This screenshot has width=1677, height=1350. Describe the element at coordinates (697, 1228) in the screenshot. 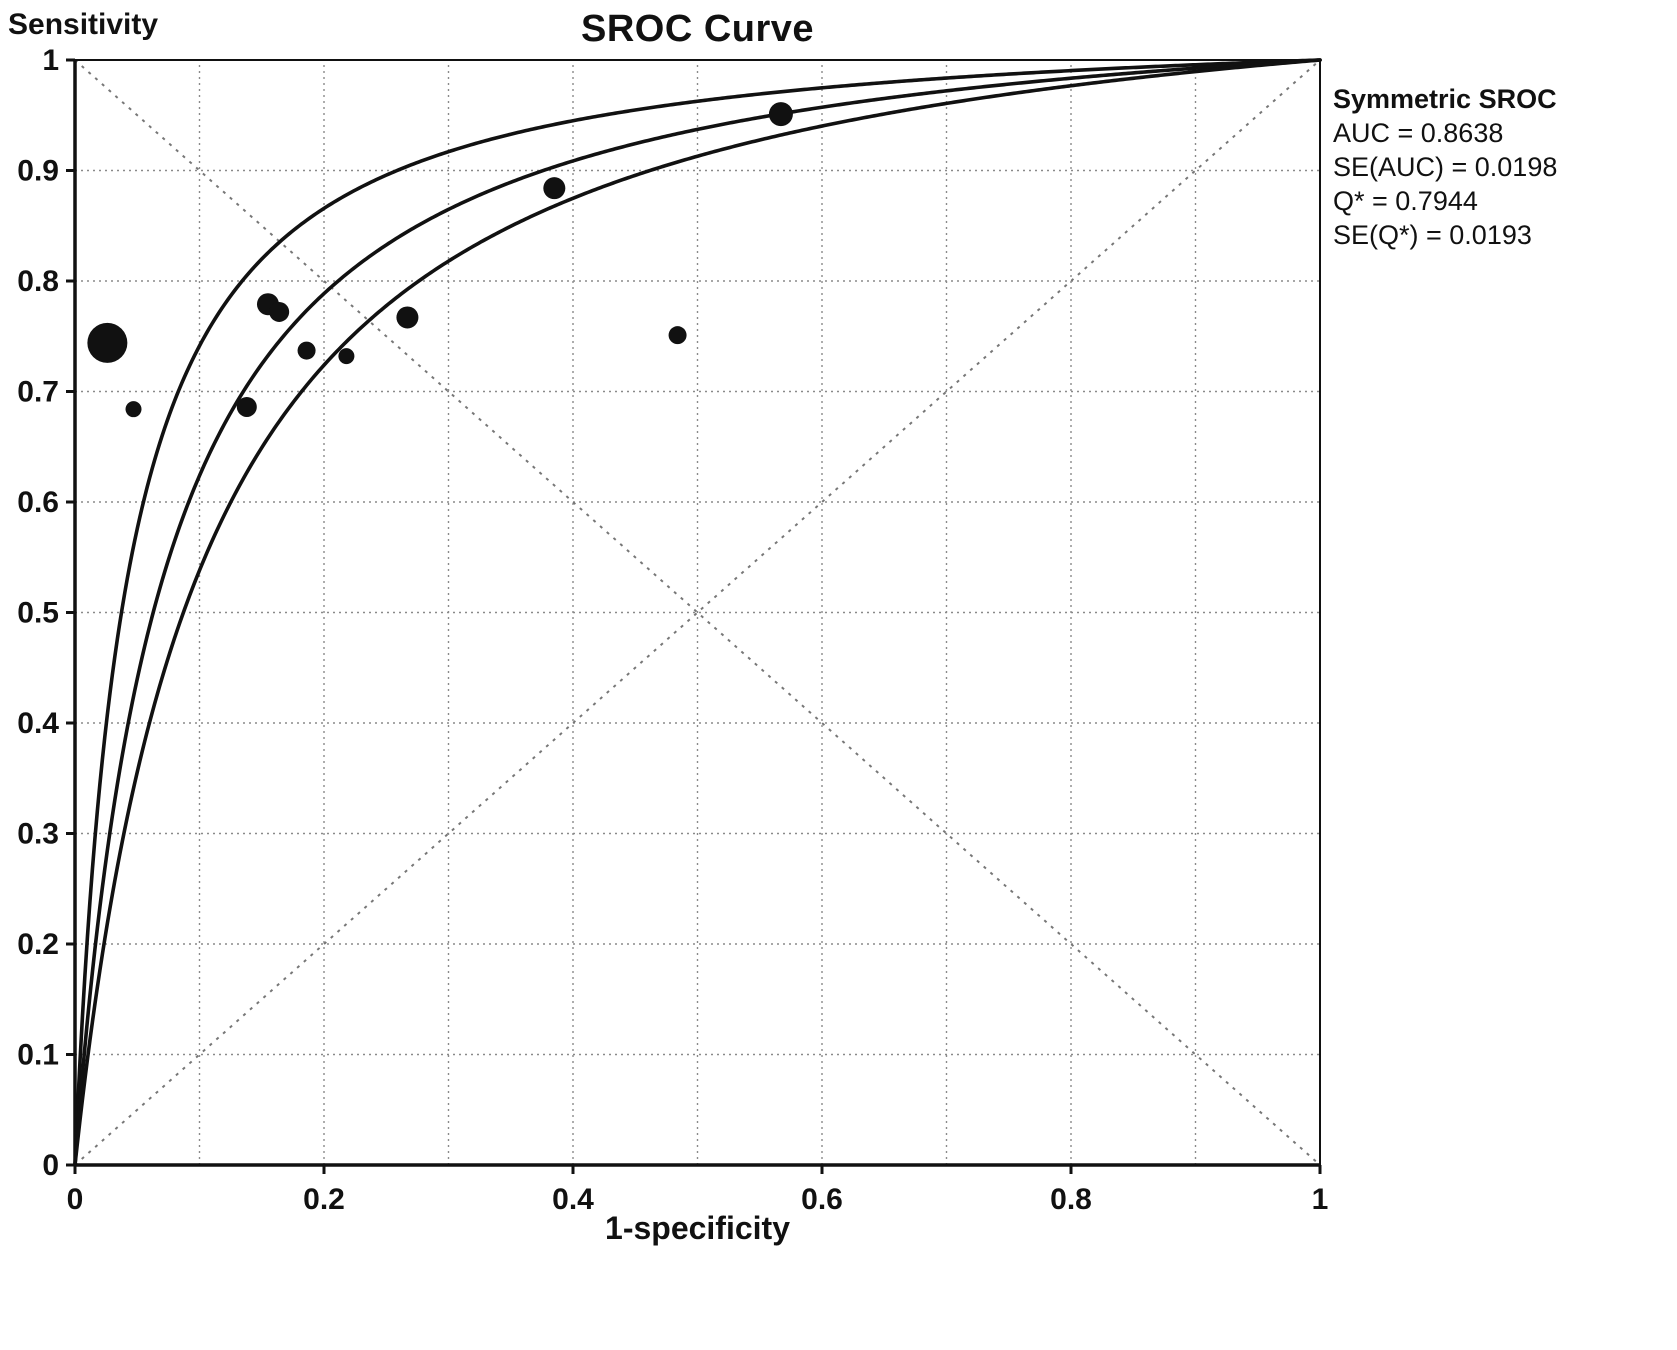

I see `x-axis-title: 1-specificity` at that location.